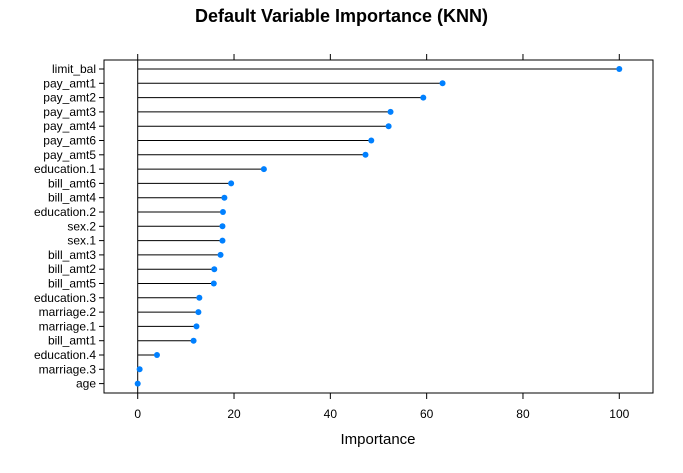 The width and height of the screenshot is (683, 473). I want to click on category-label: bill_amt1, so click(72, 341).